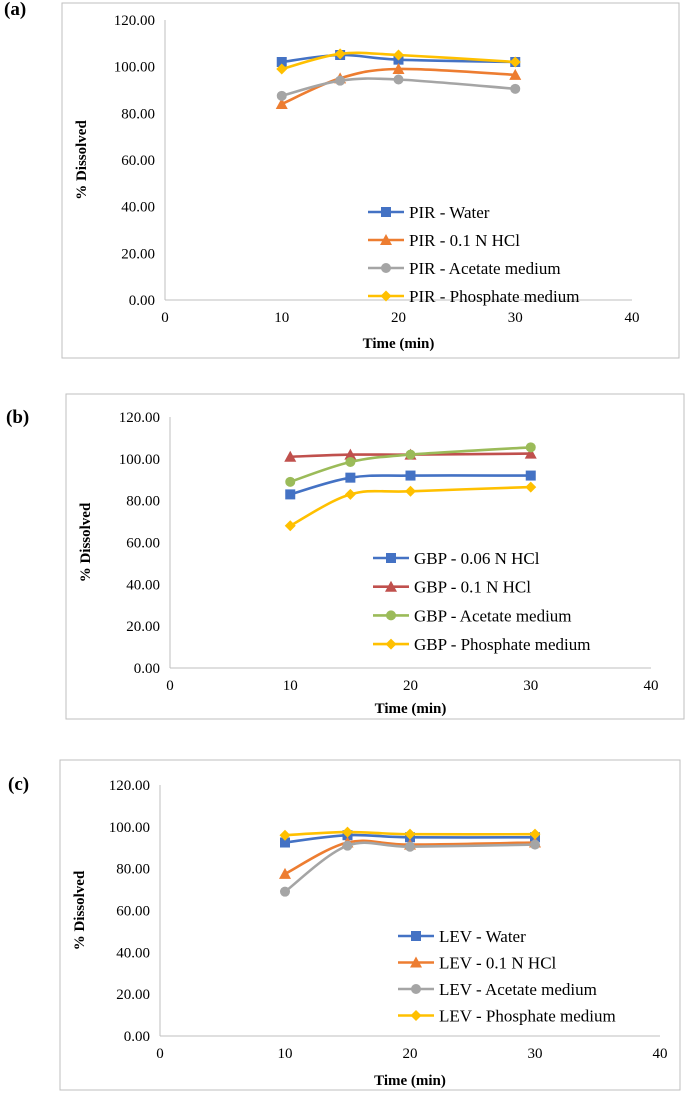 This screenshot has height=1096, width=685. I want to click on panel-label: (a), so click(15, 10).